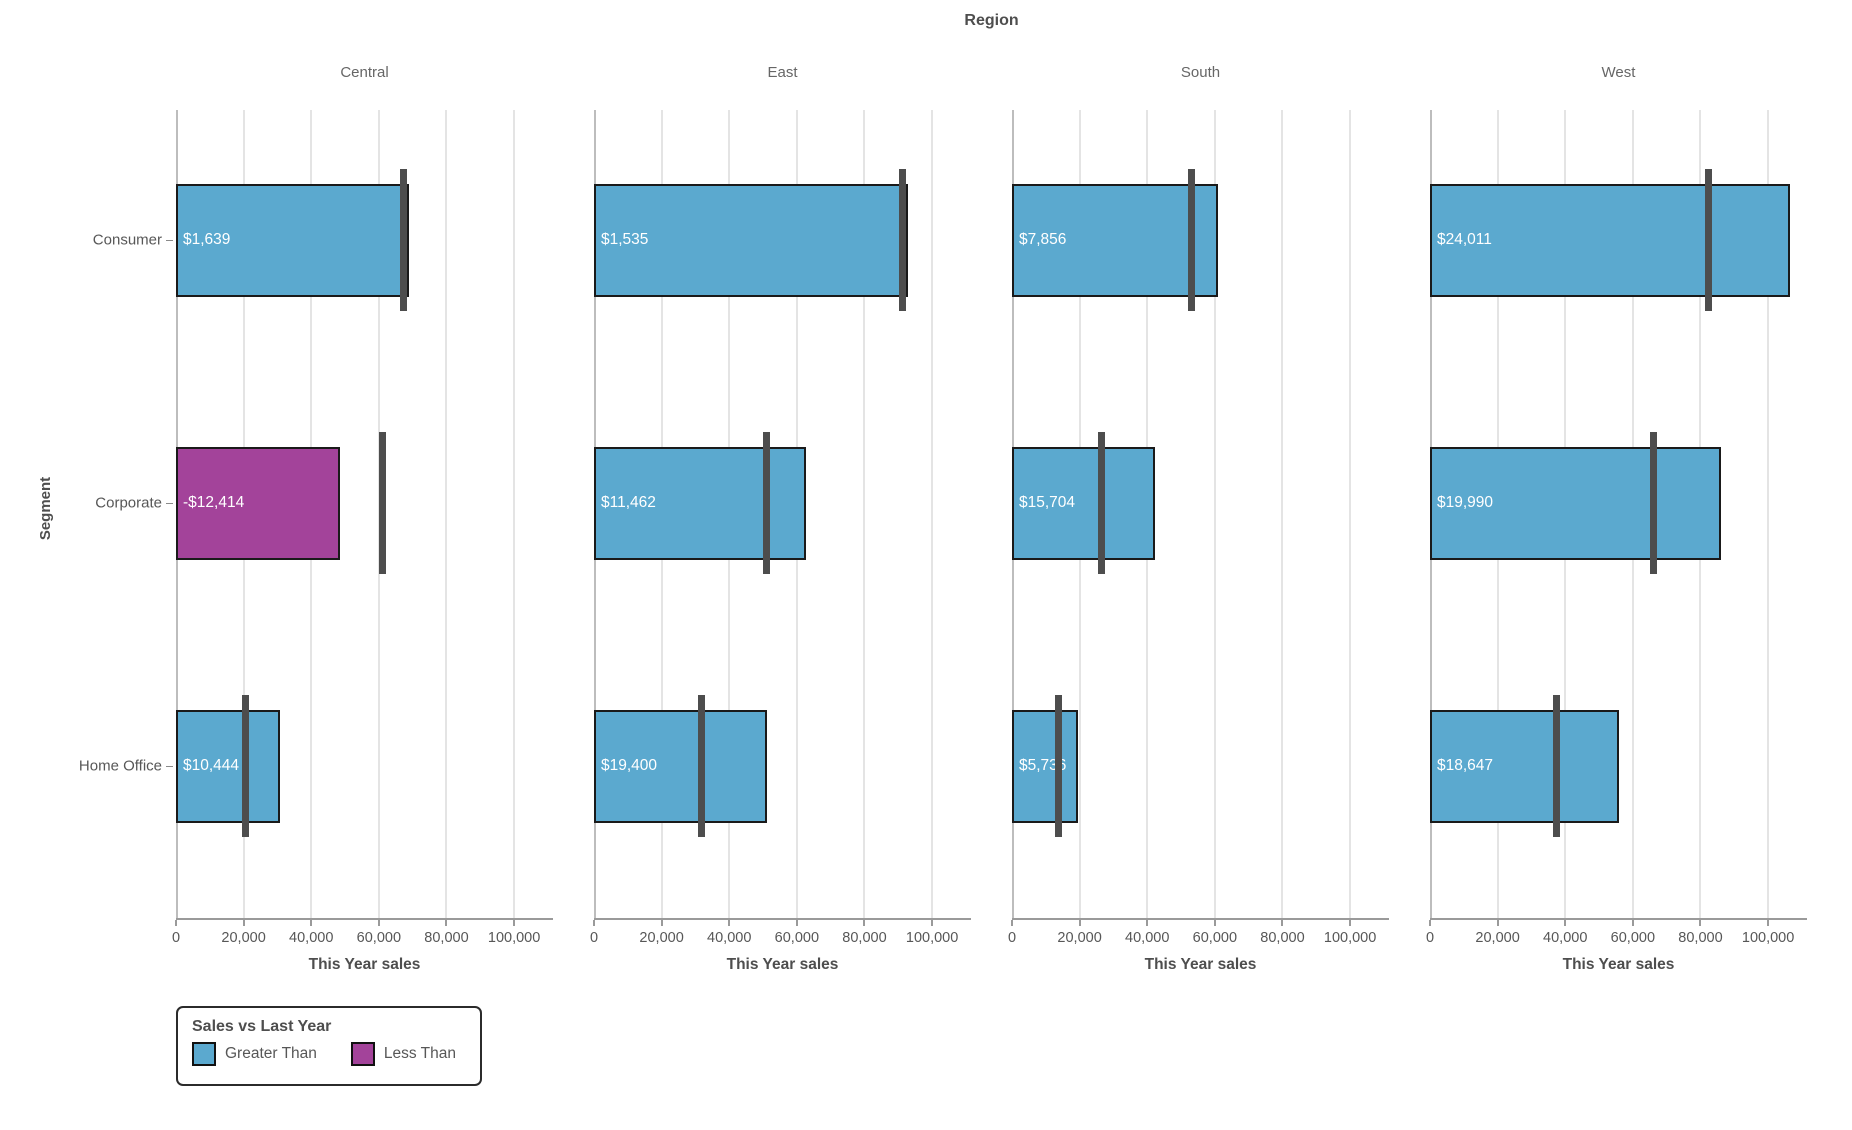  I want to click on bar-west-consumer, so click(1610, 240).